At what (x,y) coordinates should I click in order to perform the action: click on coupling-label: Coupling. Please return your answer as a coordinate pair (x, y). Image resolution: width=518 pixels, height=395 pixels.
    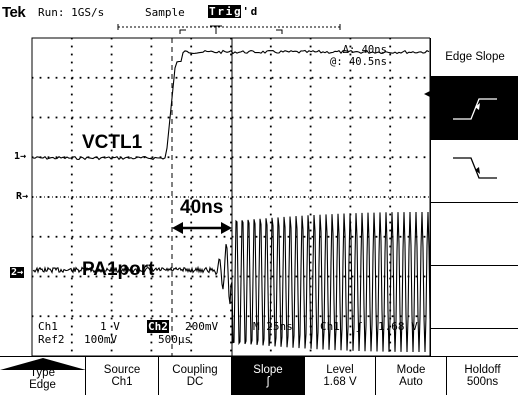
    Looking at the image, I should click on (195, 370).